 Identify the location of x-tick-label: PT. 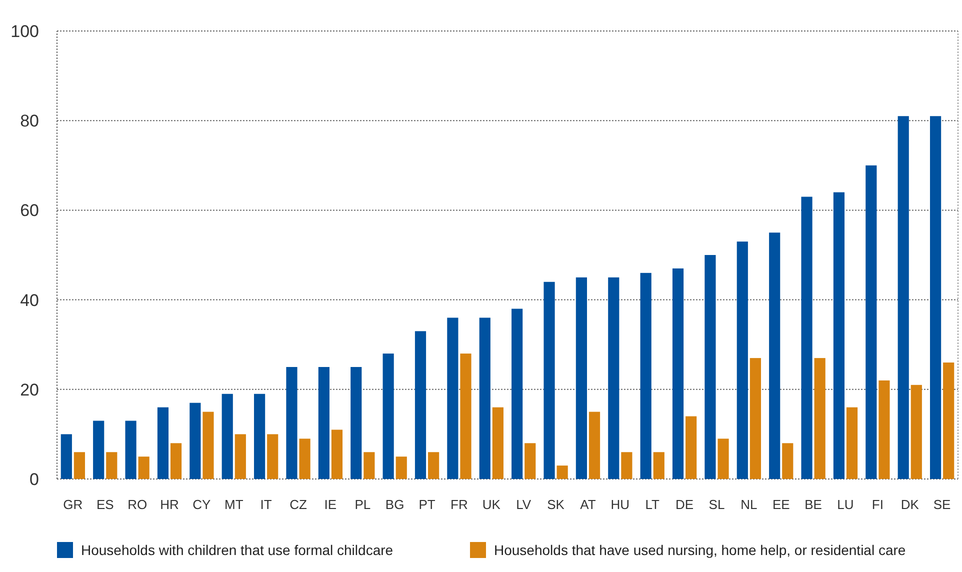
(427, 504).